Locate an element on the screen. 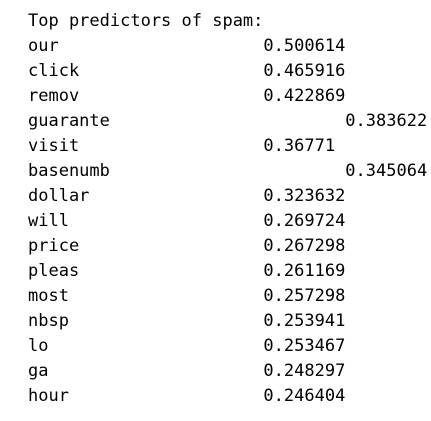  predictor-value: 0.323632 is located at coordinates (304, 196).